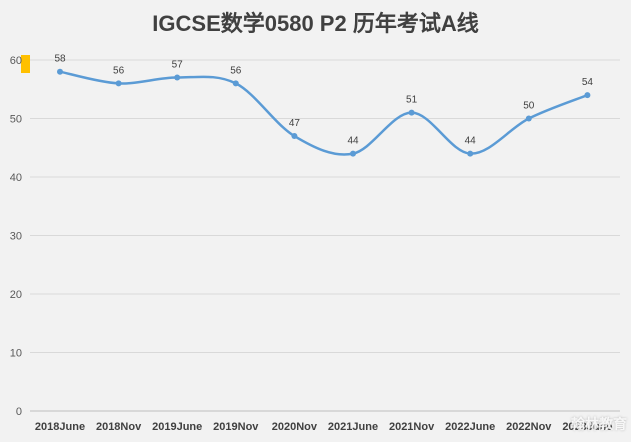 This screenshot has height=442, width=631. What do you see at coordinates (16, 120) in the screenshot?
I see `y-tick-label: 50` at bounding box center [16, 120].